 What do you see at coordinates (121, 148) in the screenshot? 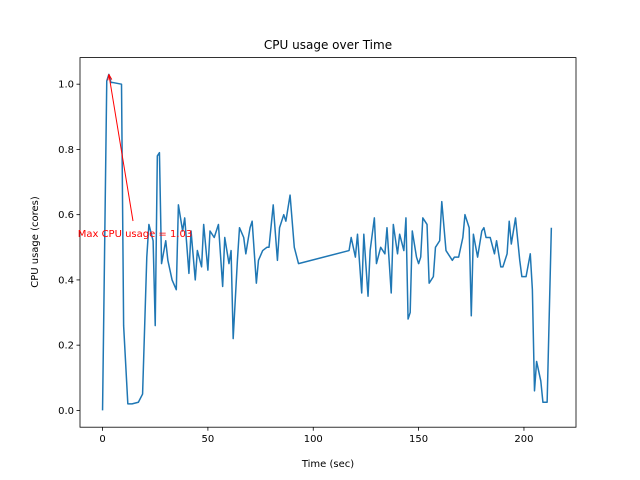
I see `annotation-arrow` at bounding box center [121, 148].